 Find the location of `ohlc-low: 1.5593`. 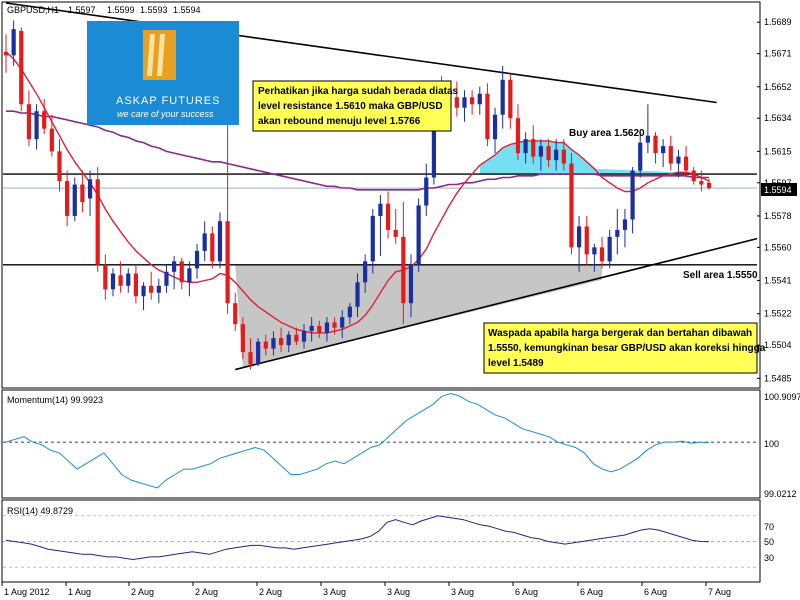

ohlc-low: 1.5593 is located at coordinates (154, 10).